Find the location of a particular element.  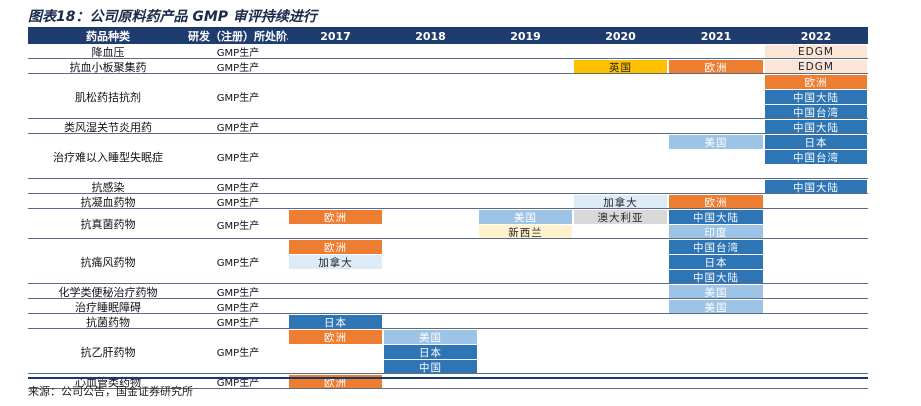

drug-category: 化学类便秘治疗药物 is located at coordinates (108, 292).